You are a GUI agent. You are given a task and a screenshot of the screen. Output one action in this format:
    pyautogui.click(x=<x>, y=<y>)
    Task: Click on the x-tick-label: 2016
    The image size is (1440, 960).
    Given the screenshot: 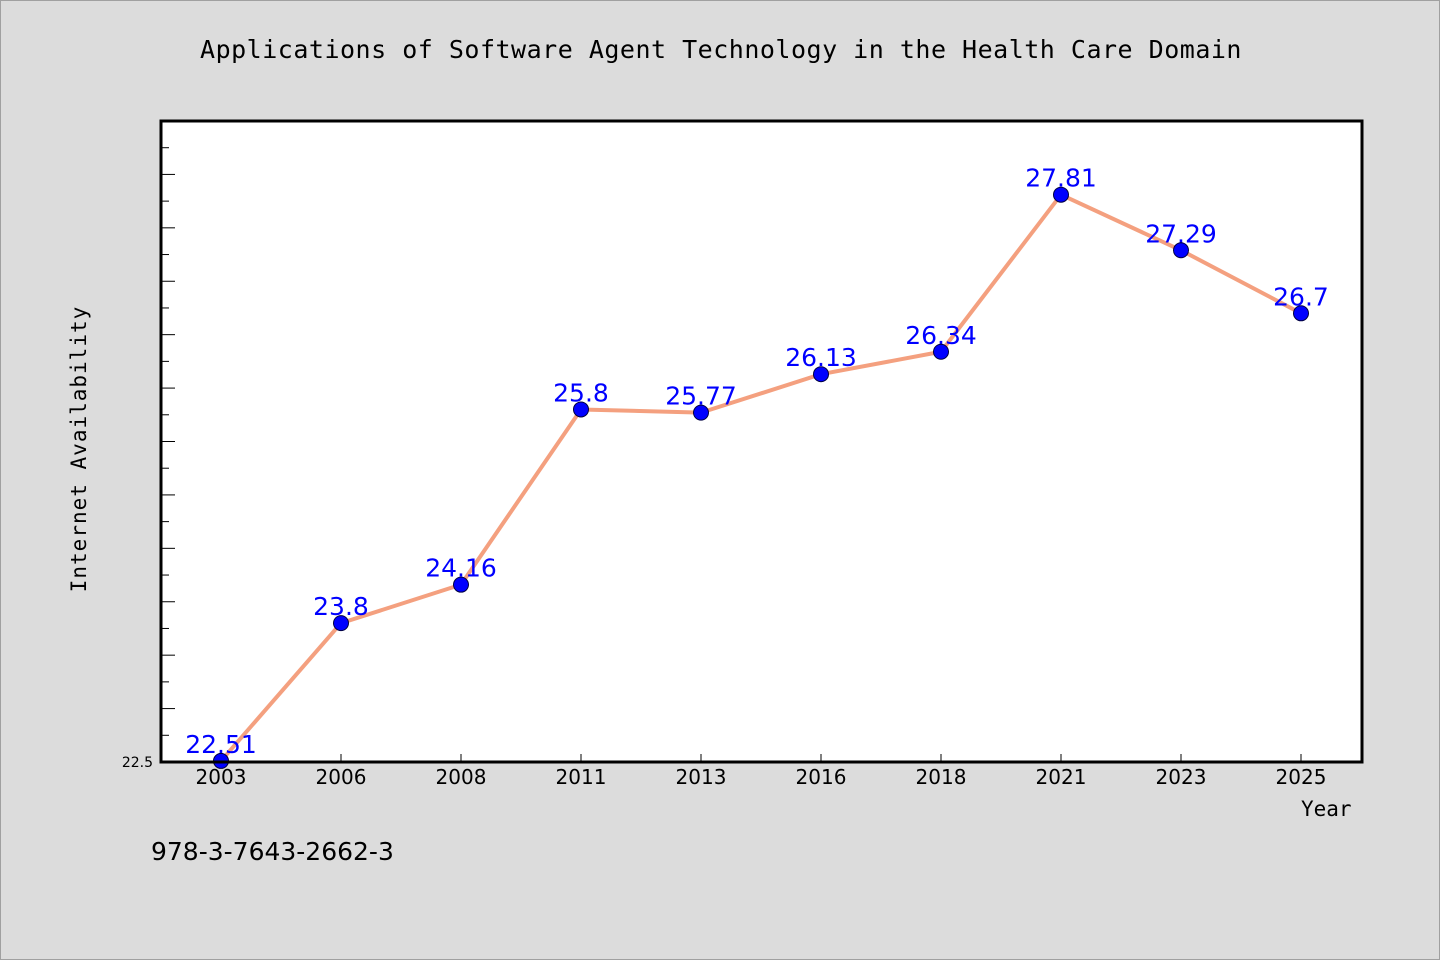 What is the action you would take?
    pyautogui.click(x=821, y=777)
    